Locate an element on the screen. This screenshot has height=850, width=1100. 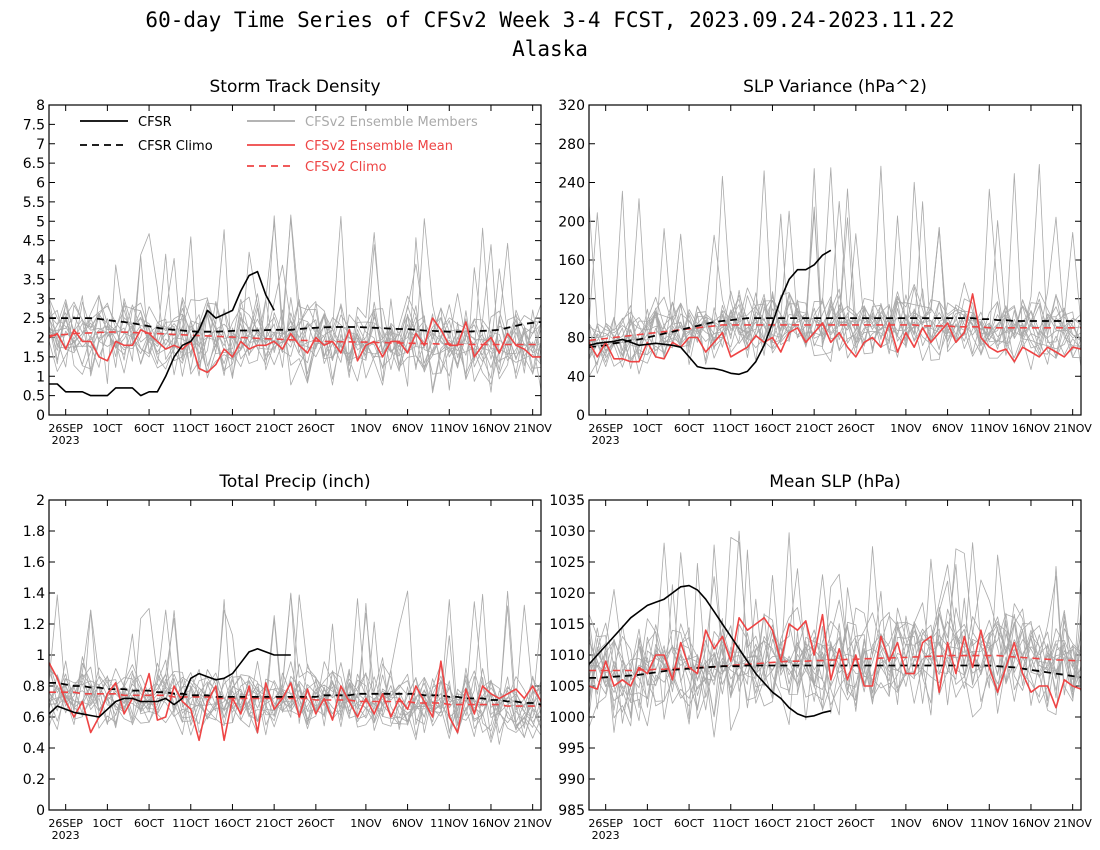
y-tick-label: 1035 is located at coordinates (567, 501).